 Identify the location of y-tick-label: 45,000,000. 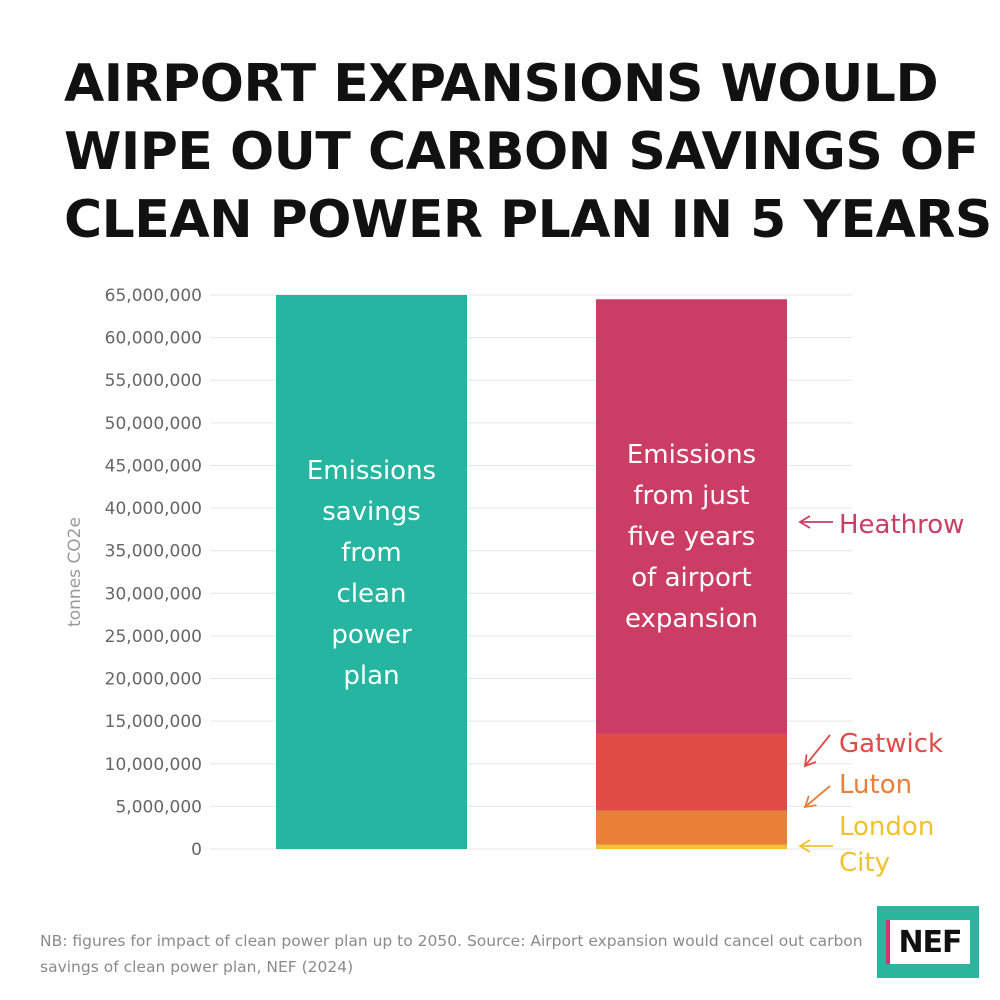
(153, 466).